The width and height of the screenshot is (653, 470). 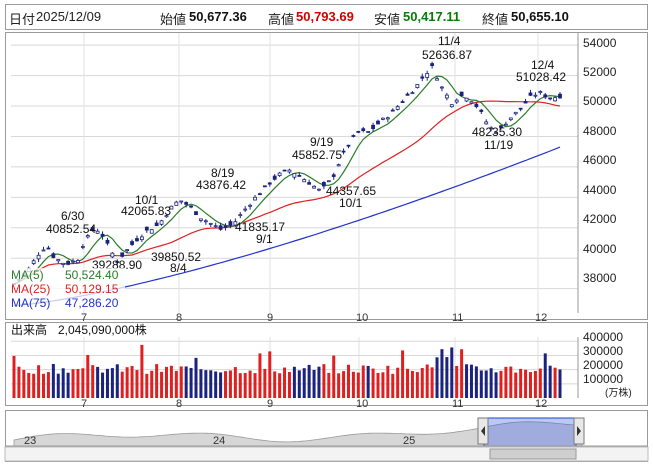 I want to click on annotation-date: 12/4, so click(x=543, y=65).